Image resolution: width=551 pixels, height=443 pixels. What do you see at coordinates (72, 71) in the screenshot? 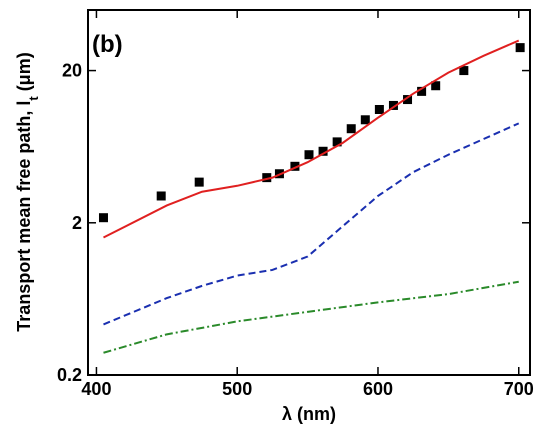
I see `y-tick-label: 20` at bounding box center [72, 71].